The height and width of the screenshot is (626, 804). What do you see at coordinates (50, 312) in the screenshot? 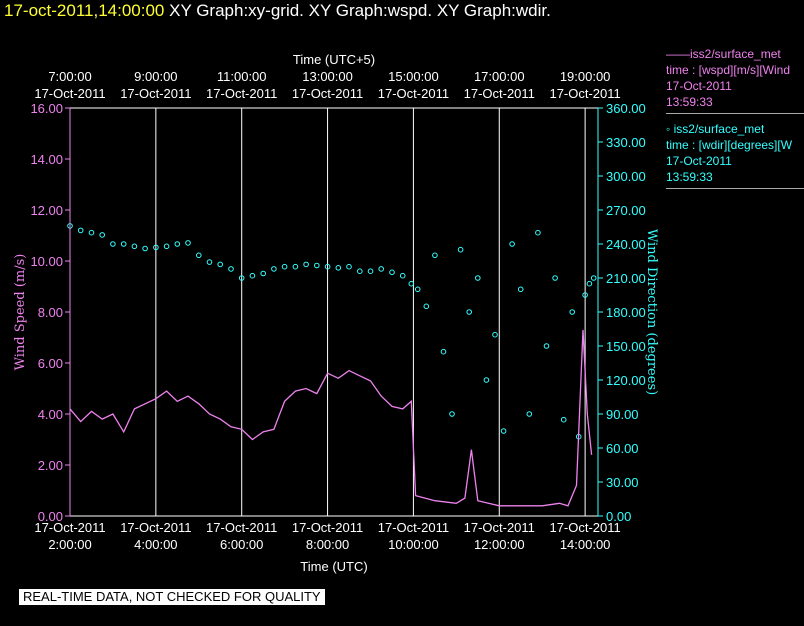
I see `y-left-tick-label: 8.00` at bounding box center [50, 312].